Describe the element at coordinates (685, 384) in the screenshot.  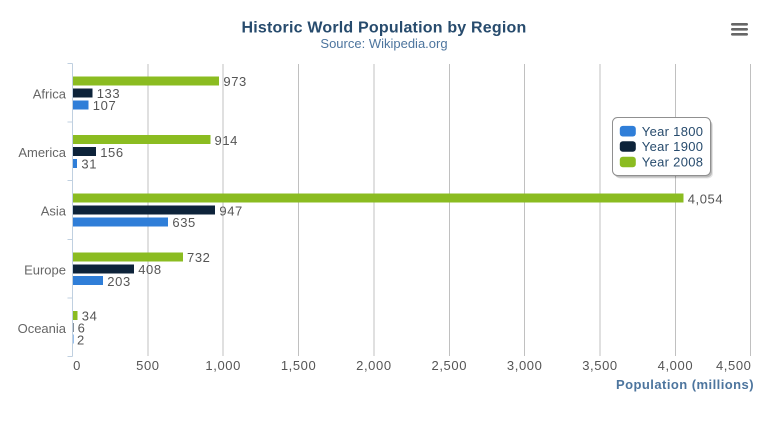
I see `svg-text: Population (millions)` at that location.